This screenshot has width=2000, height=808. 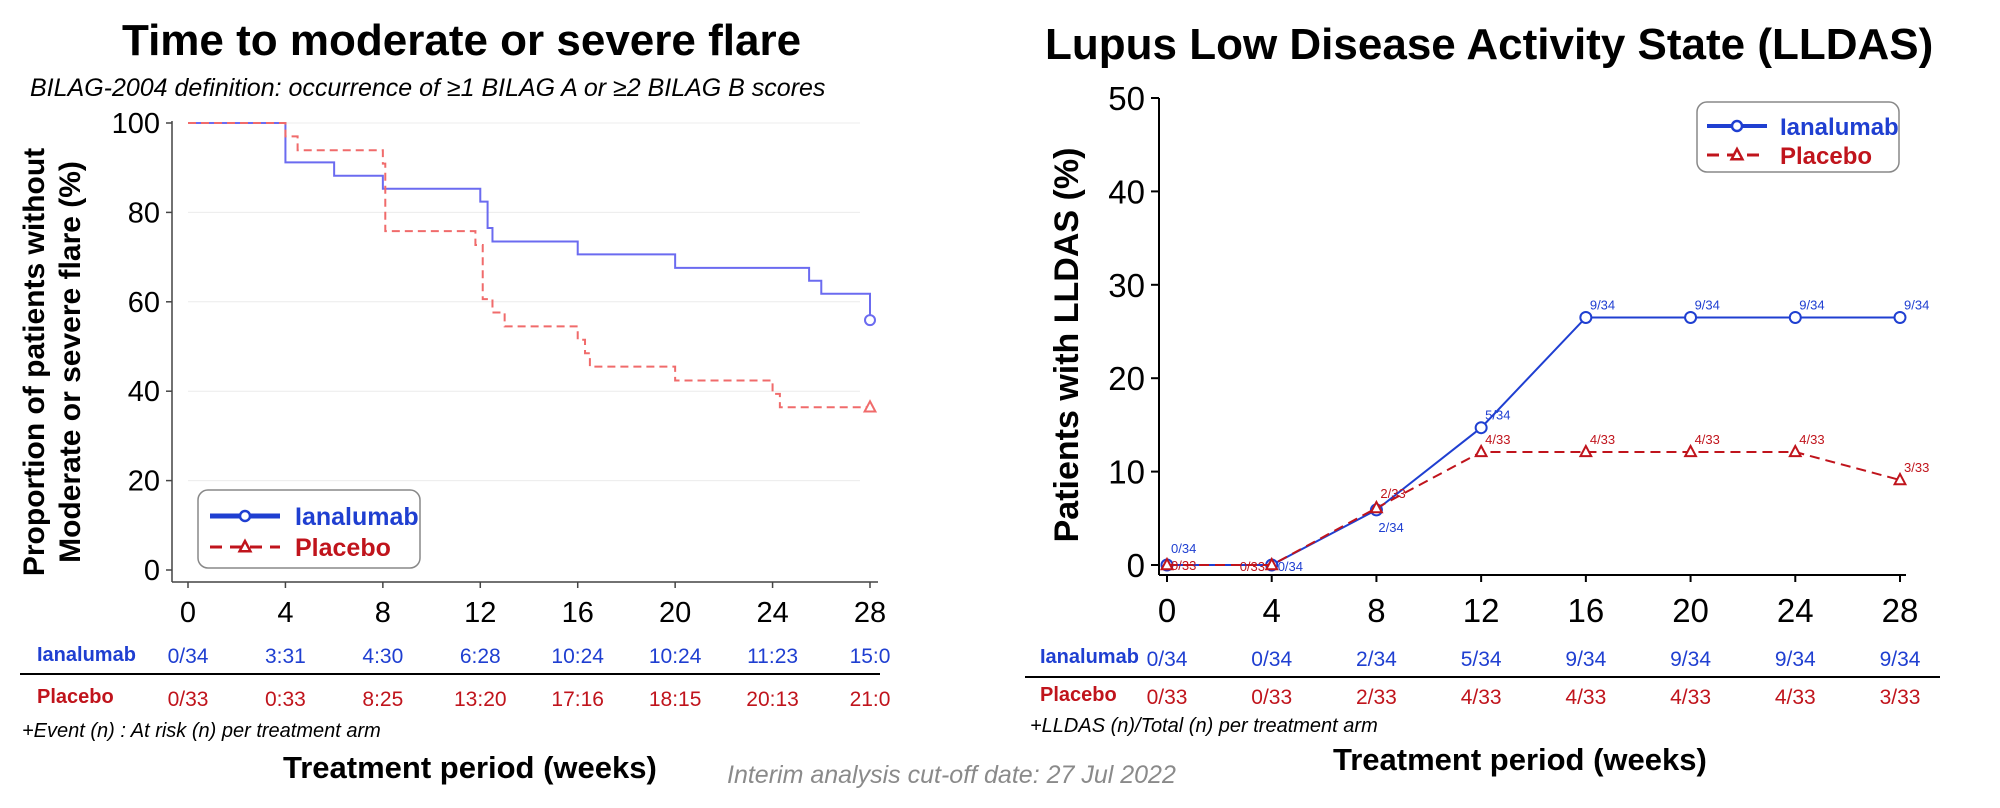 I want to click on right-data-label-ianalumab: 0/34, so click(x=1183, y=548).